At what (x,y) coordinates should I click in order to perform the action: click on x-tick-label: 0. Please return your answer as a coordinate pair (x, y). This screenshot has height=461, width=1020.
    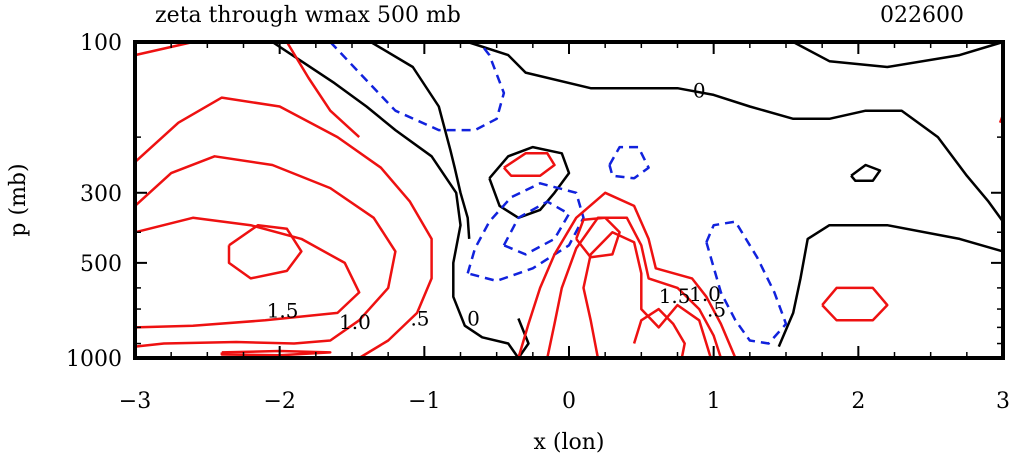
    Looking at the image, I should click on (569, 401).